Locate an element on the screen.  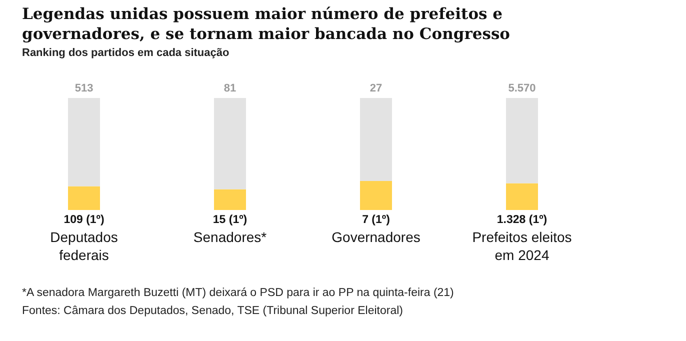
data-label: 109 (1º) is located at coordinates (84, 220).